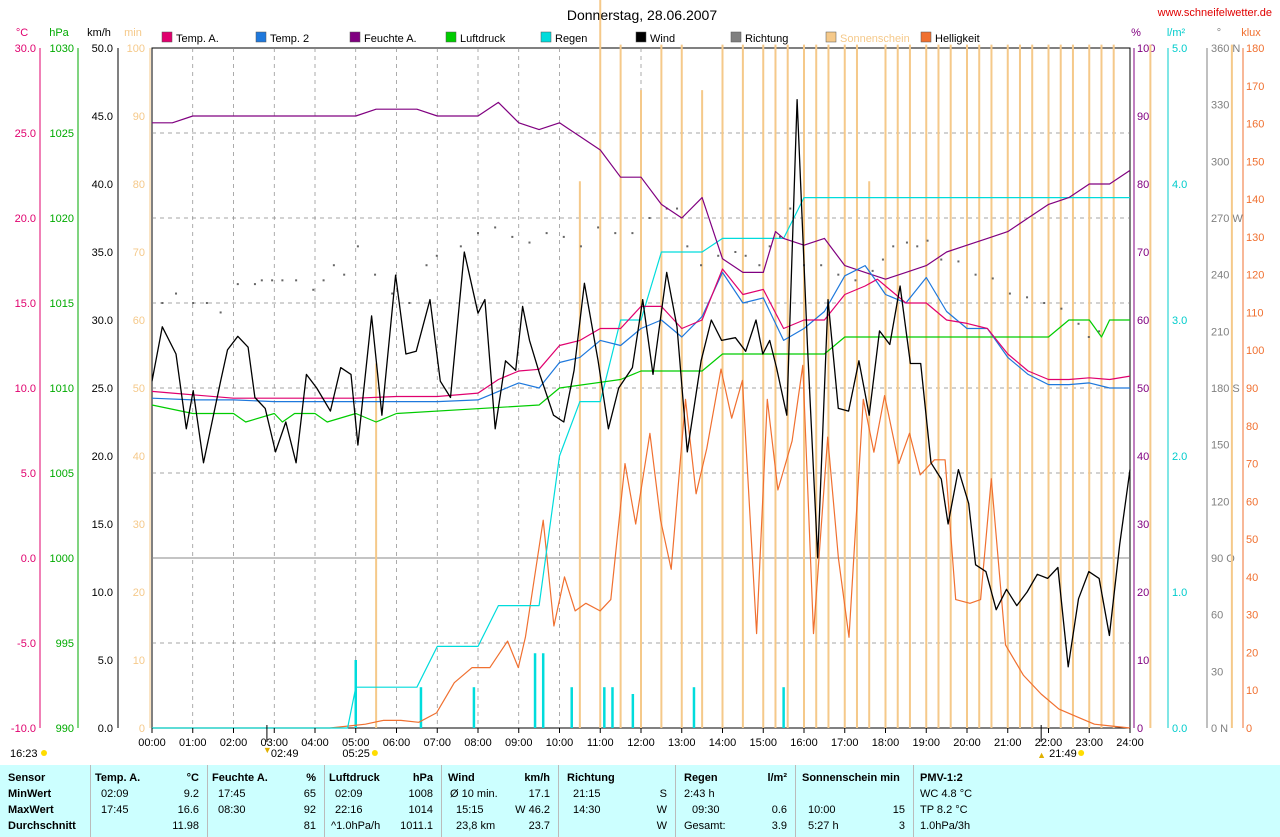 This screenshot has height=837, width=1280. Describe the element at coordinates (823, 826) in the screenshot. I see `stats-time: 5:27 h` at that location.